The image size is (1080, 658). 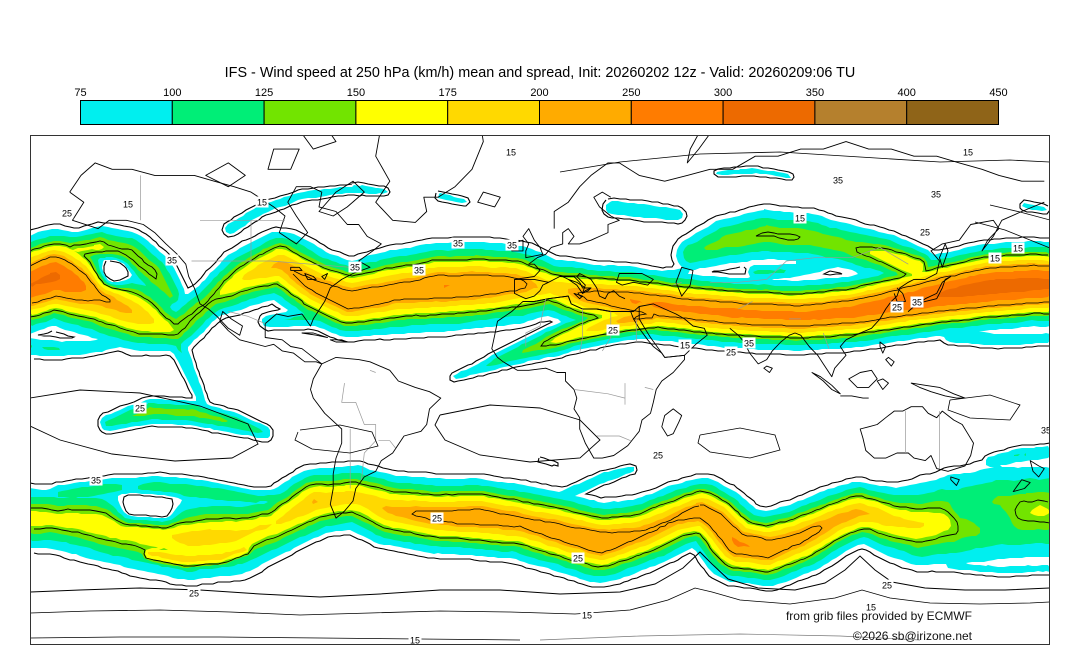 I want to click on svg-text:from grib files provided by EC: from grib files provided by ECMWF, so click(x=879, y=616).